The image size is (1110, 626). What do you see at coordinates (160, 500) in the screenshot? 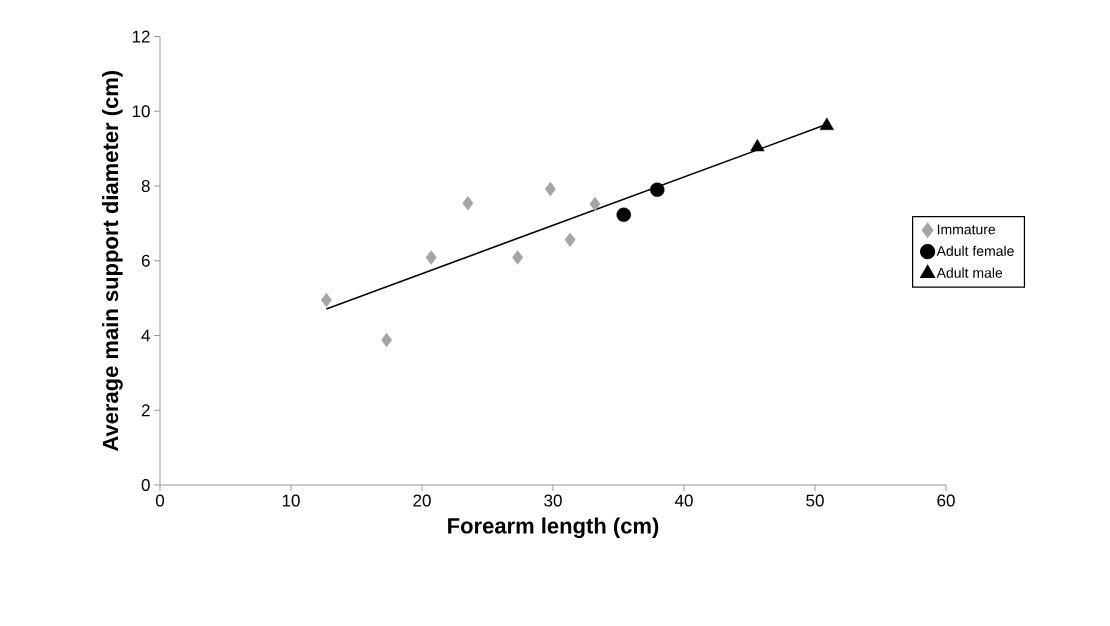
I see `x-tick-label: 0` at bounding box center [160, 500].